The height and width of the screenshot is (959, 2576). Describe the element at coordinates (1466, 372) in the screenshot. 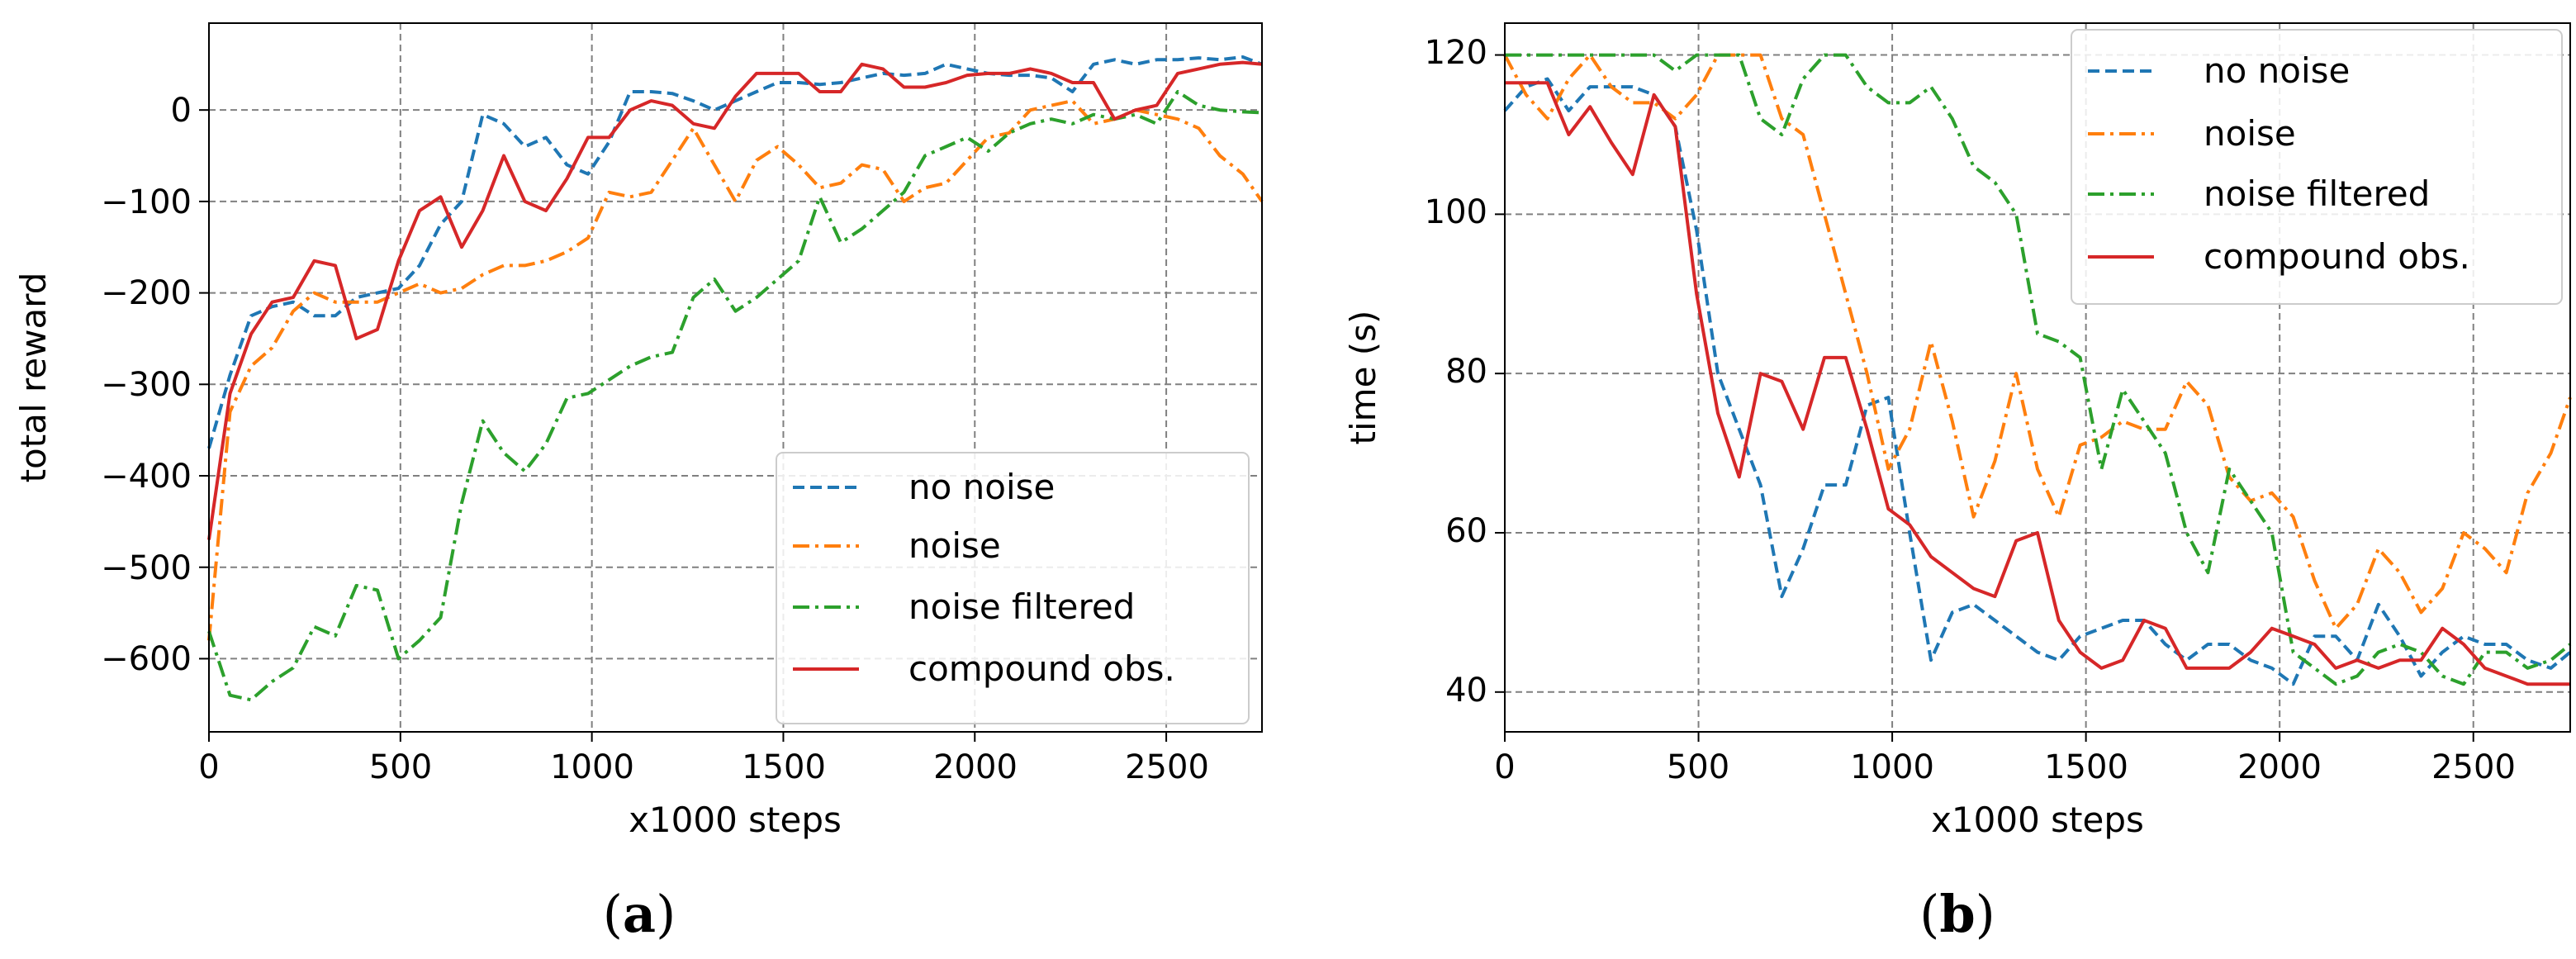

I see `panel-b-y-tick-label: 80` at that location.